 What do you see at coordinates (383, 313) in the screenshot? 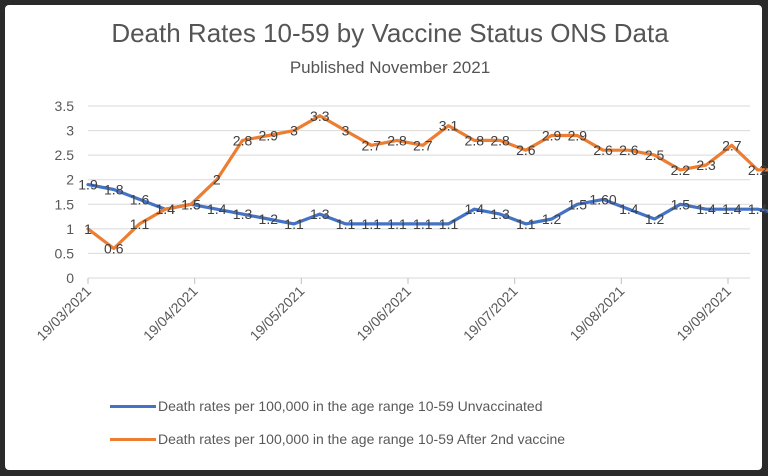
I see `x-tick-label: 19/06/2021` at bounding box center [383, 313].